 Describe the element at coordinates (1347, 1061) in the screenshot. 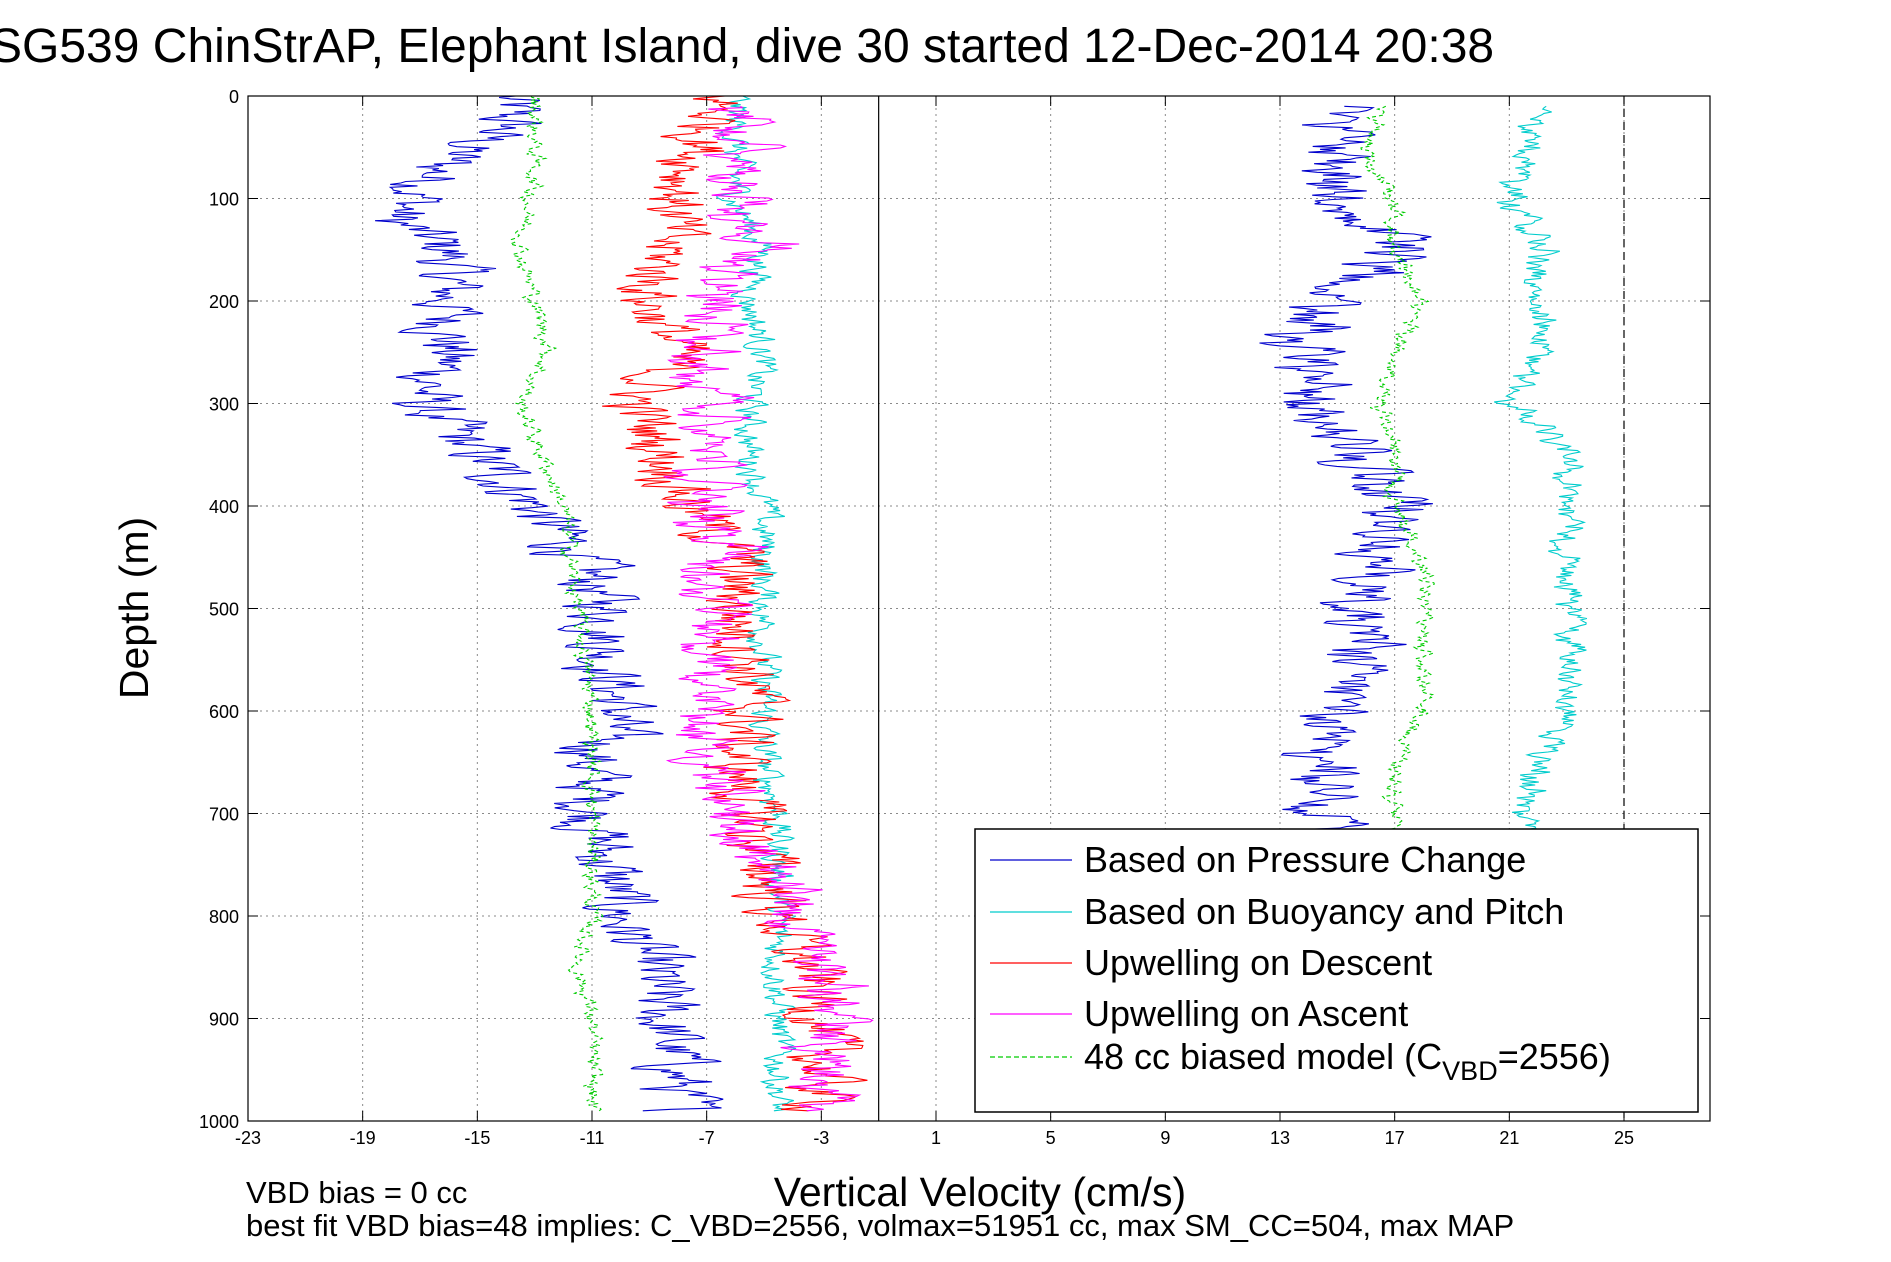

I see `legend-label: 48 cc biased model (CVBD=2556)` at that location.